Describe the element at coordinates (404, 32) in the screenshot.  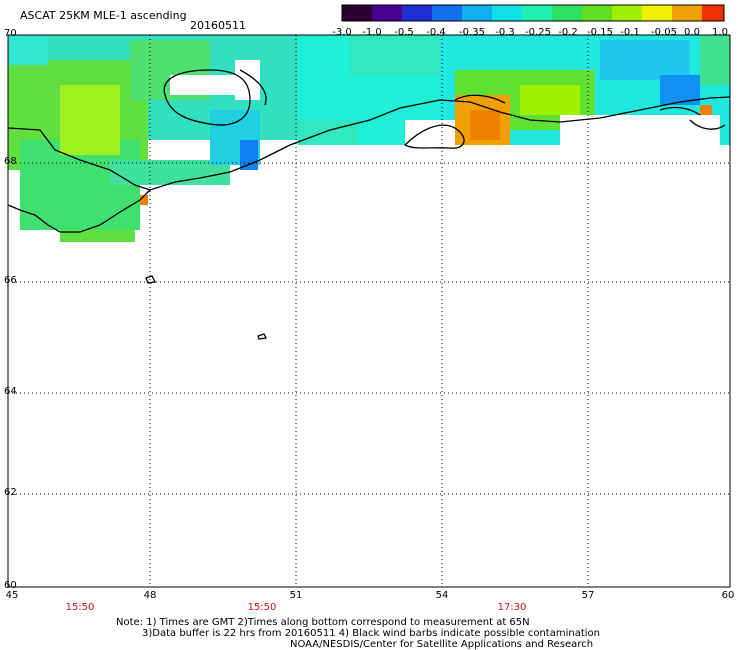
I see `colorbar-tick: -0.5` at that location.